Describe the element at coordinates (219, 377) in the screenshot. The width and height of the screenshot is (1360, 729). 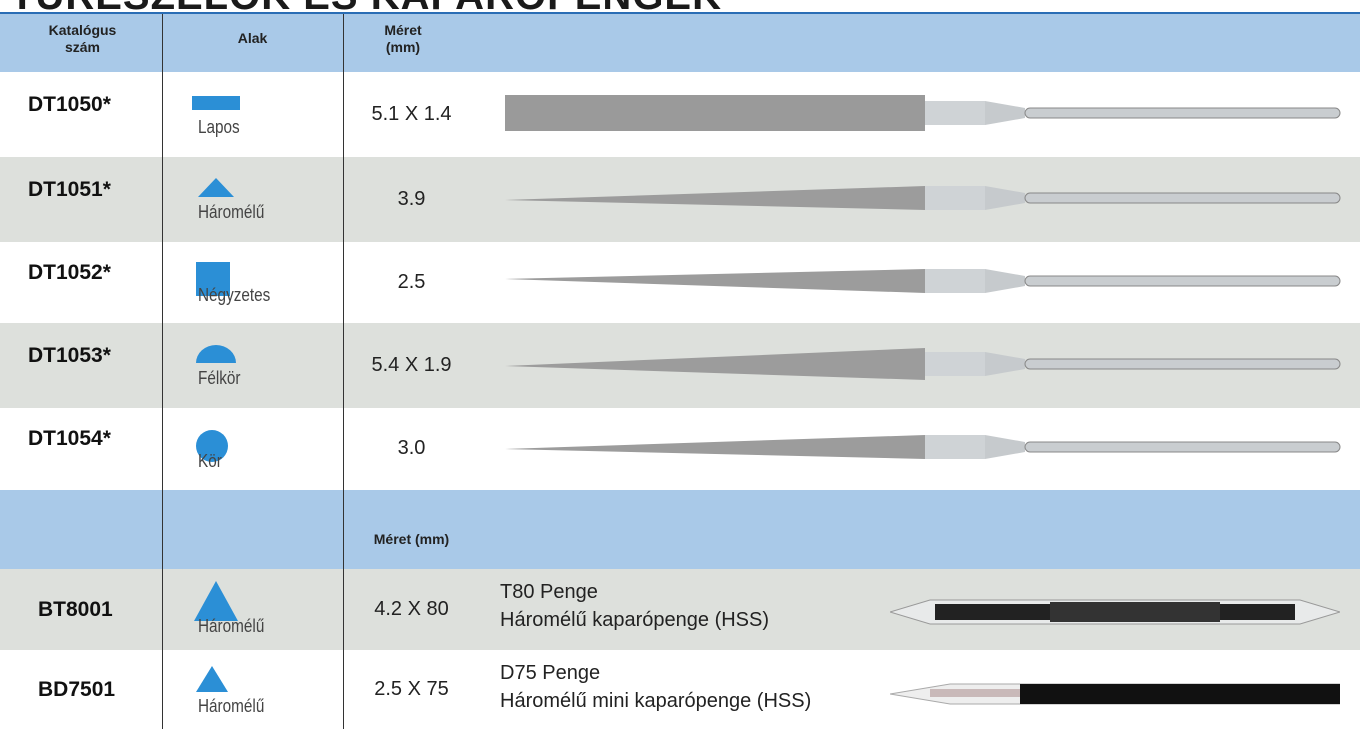
I see `shape-name: Félkör` at that location.